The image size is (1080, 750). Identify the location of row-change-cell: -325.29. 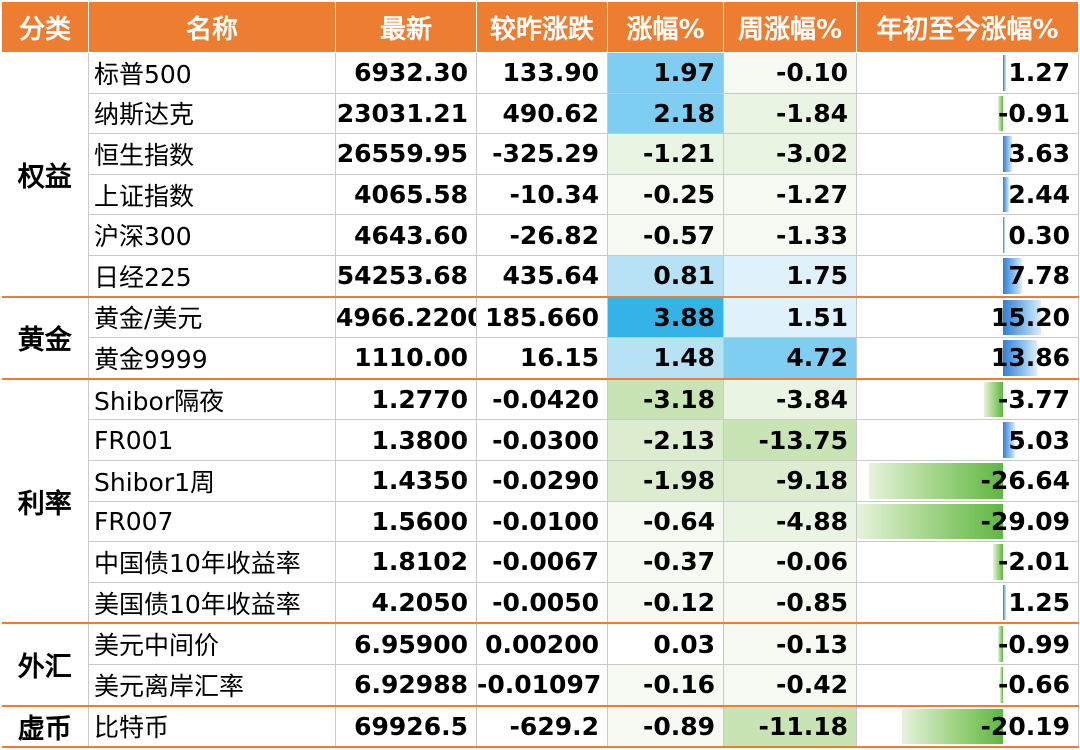
(542, 154).